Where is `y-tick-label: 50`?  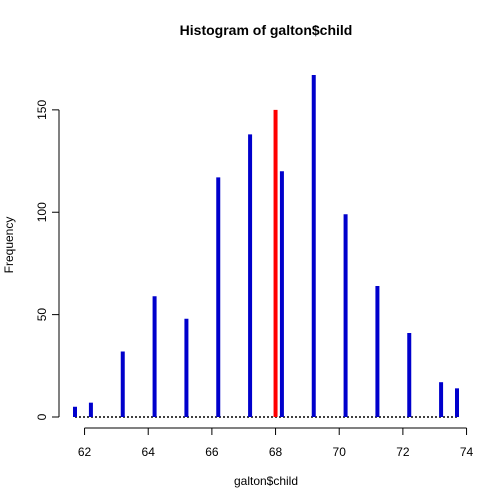
y-tick-label: 50 is located at coordinates (42, 315).